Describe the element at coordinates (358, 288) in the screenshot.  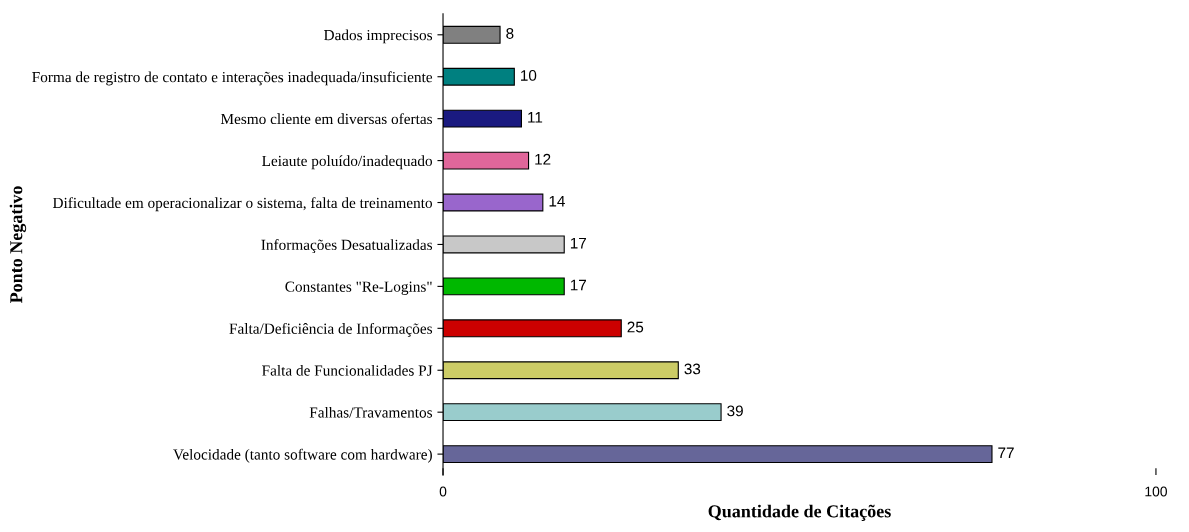
I see `y-tick-label: Constantes "Re-Logins"` at that location.